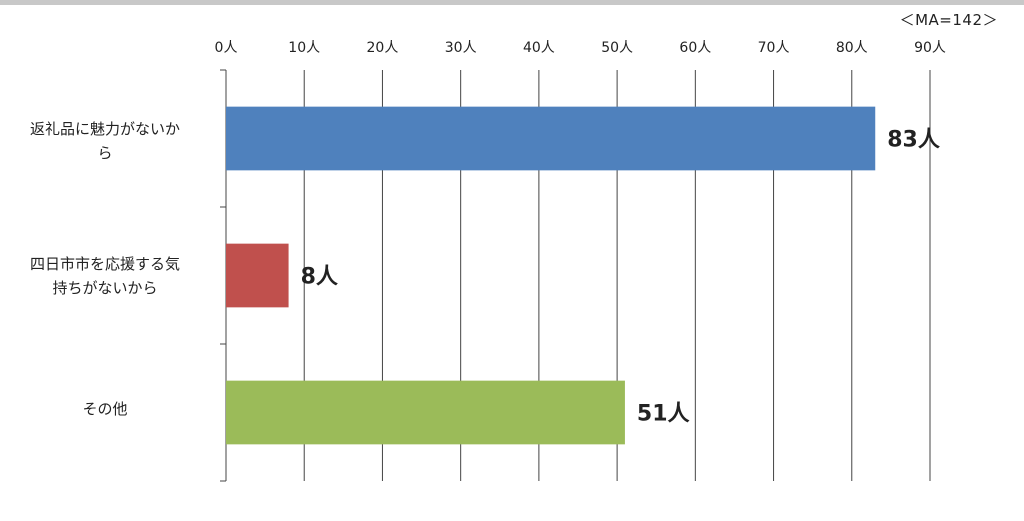  Describe the element at coordinates (617, 48) in the screenshot. I see `x-tick-label-5: 50人` at that location.